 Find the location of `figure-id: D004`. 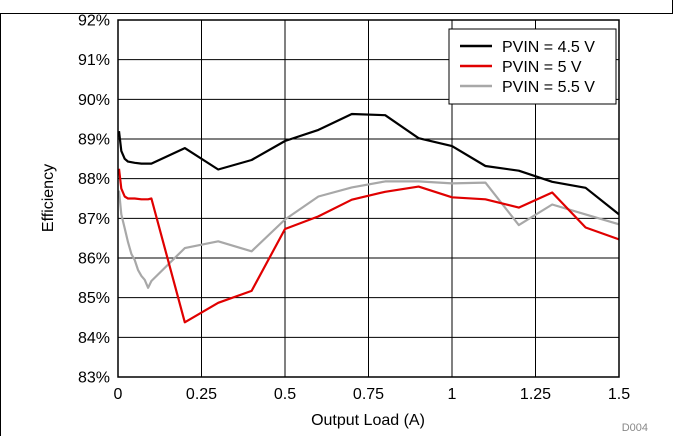

figure-id: D004 is located at coordinates (635, 428).